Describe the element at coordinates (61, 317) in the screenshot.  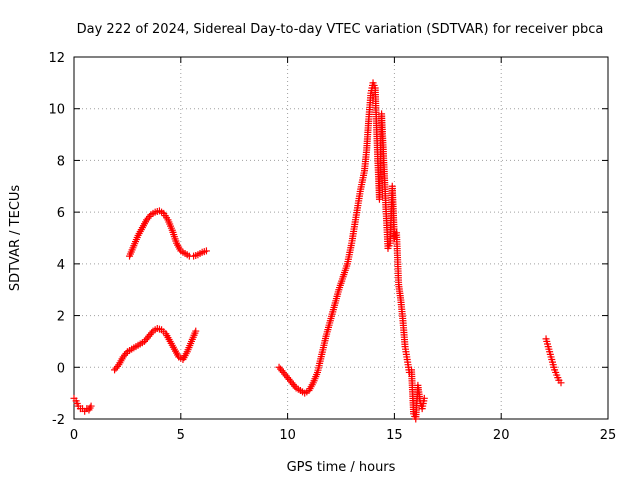
I see `y-tick-label: 2` at that location.